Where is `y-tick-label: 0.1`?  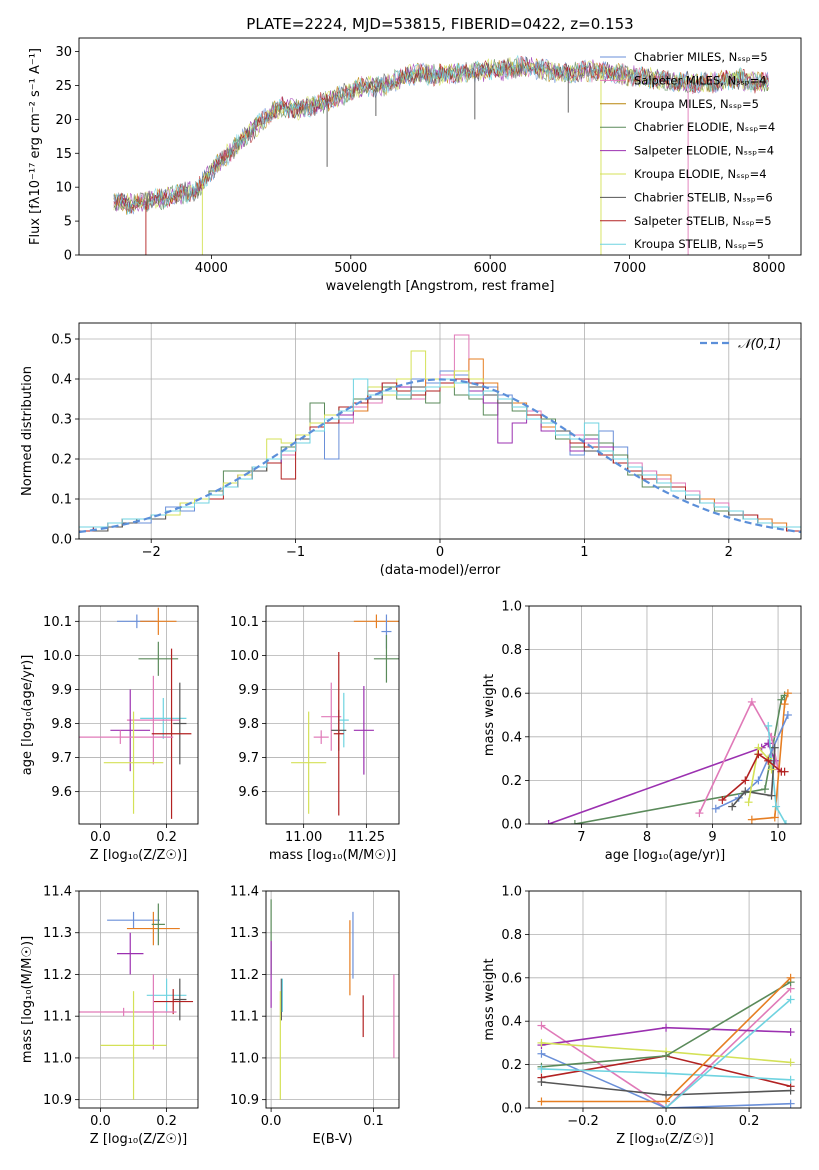
y-tick-label: 0.1 is located at coordinates (61, 500).